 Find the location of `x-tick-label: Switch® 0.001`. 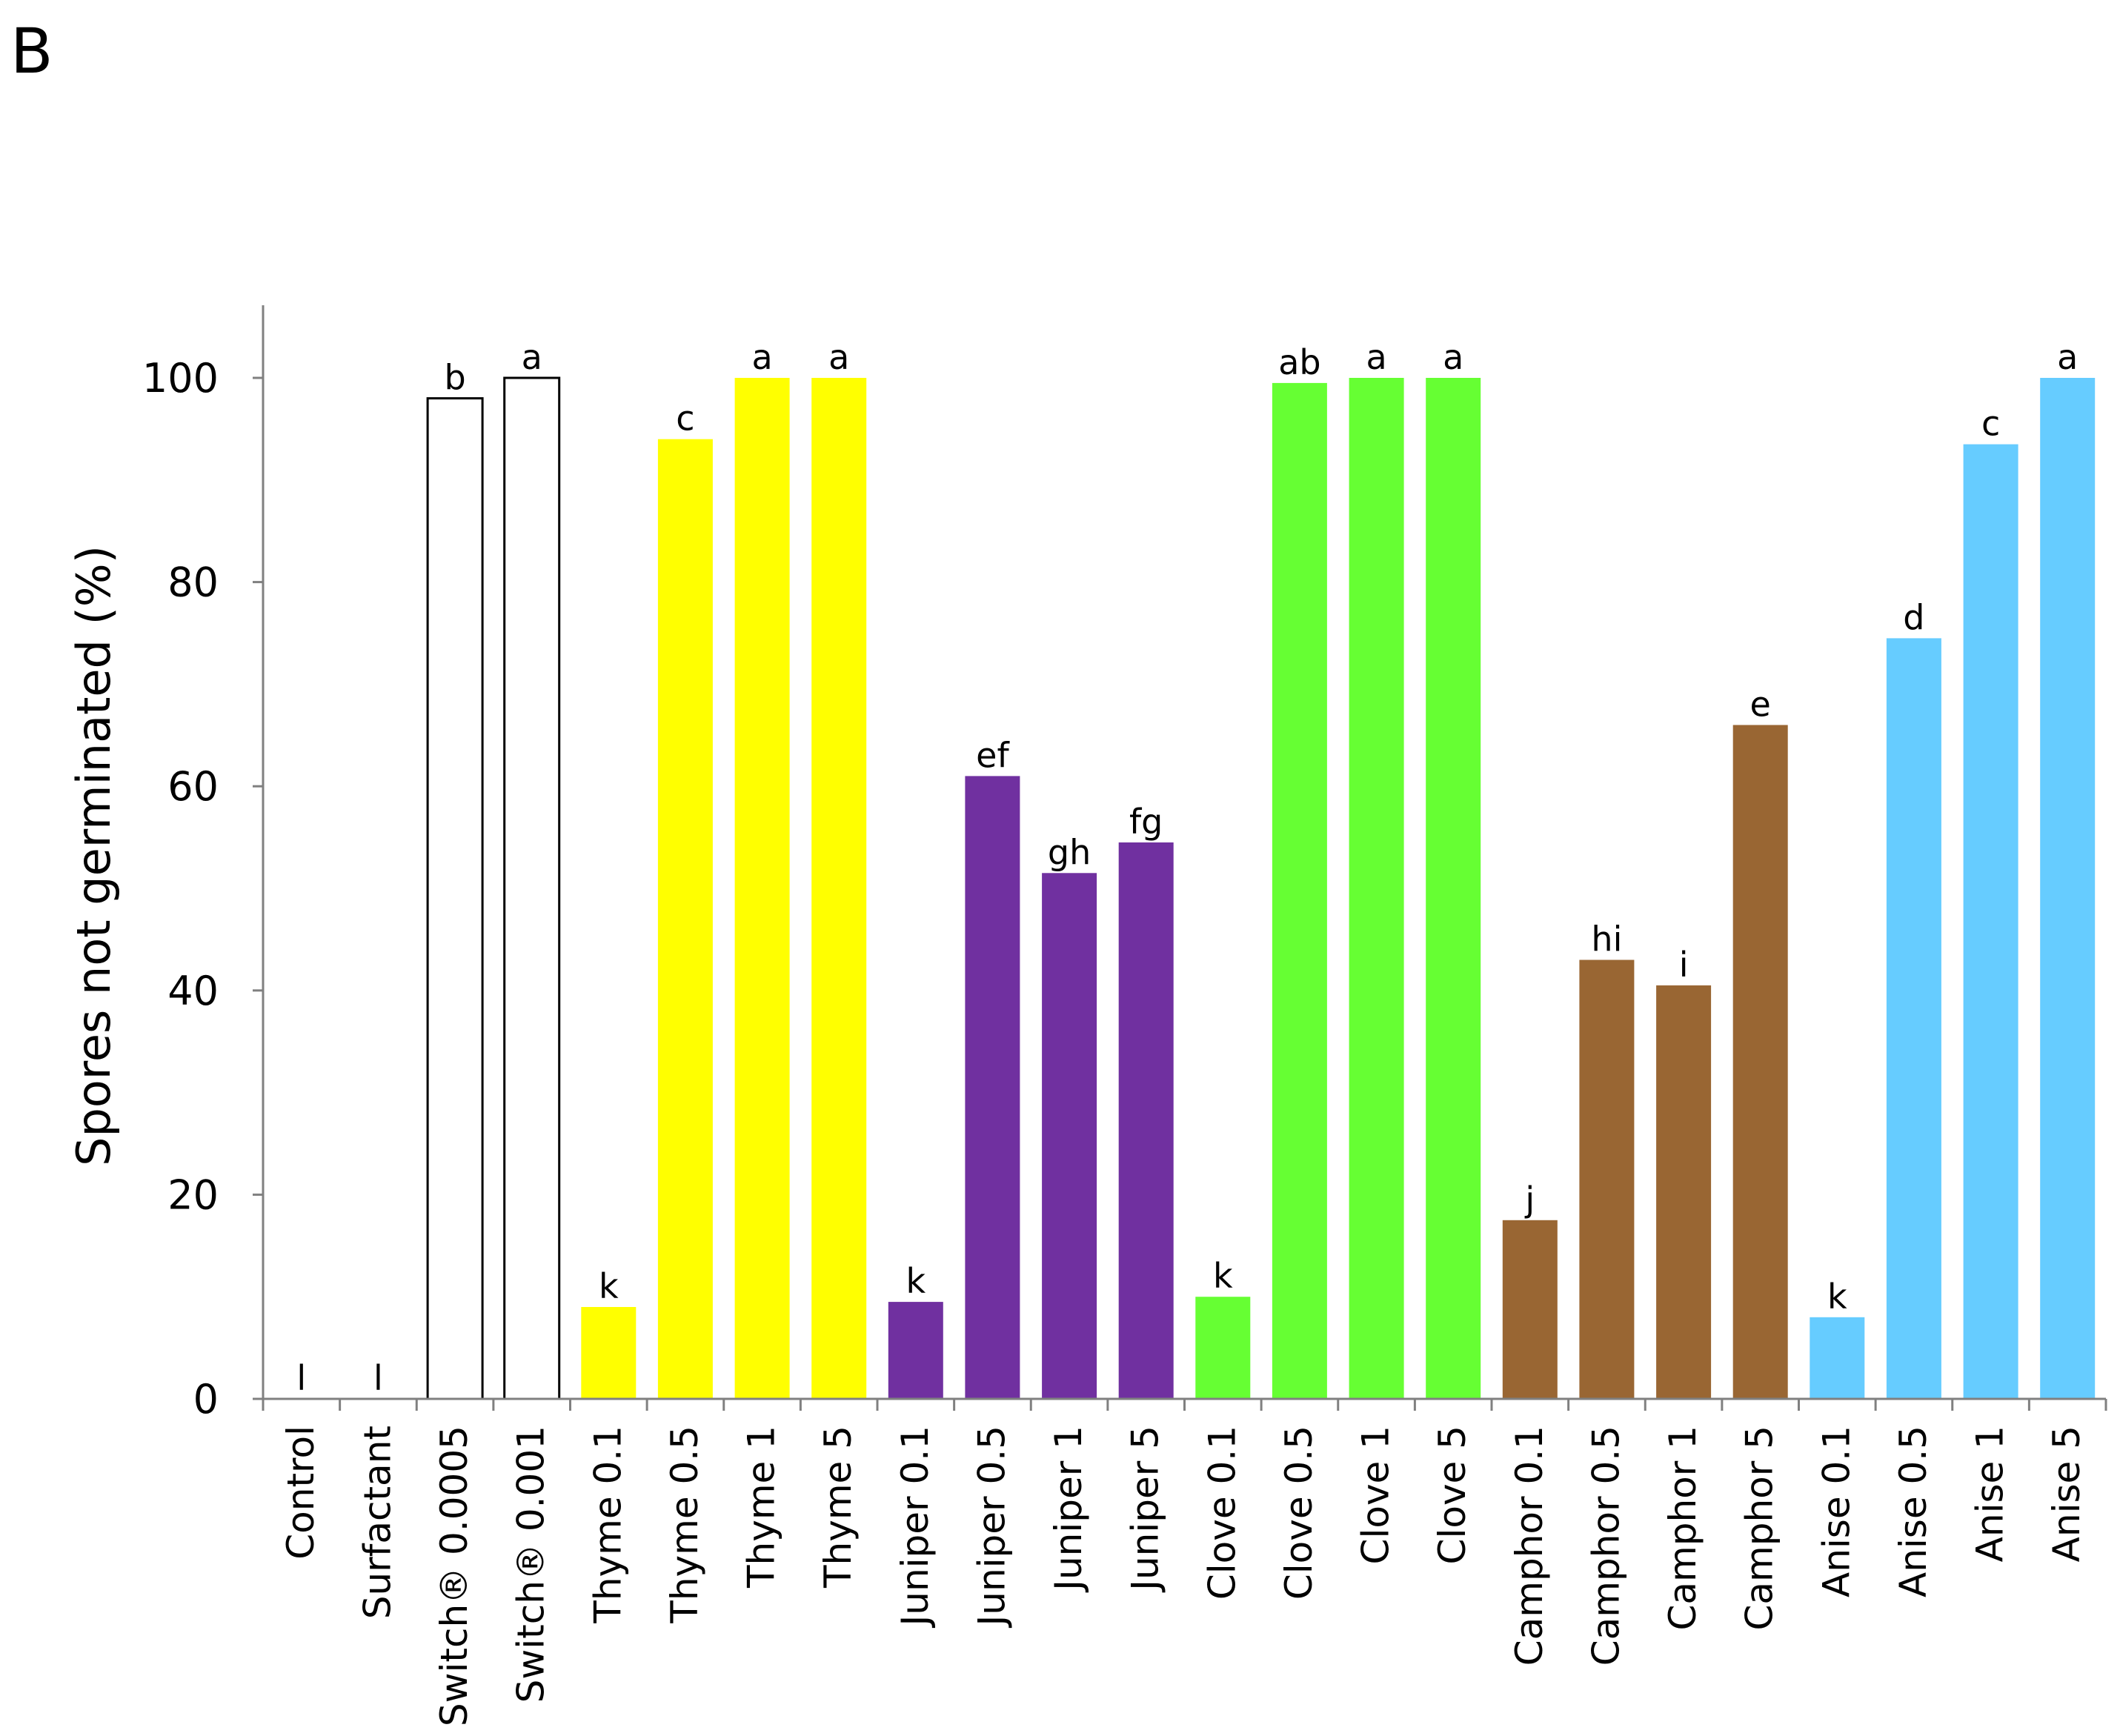

x-tick-label: Switch® 0.001 is located at coordinates (531, 1564).